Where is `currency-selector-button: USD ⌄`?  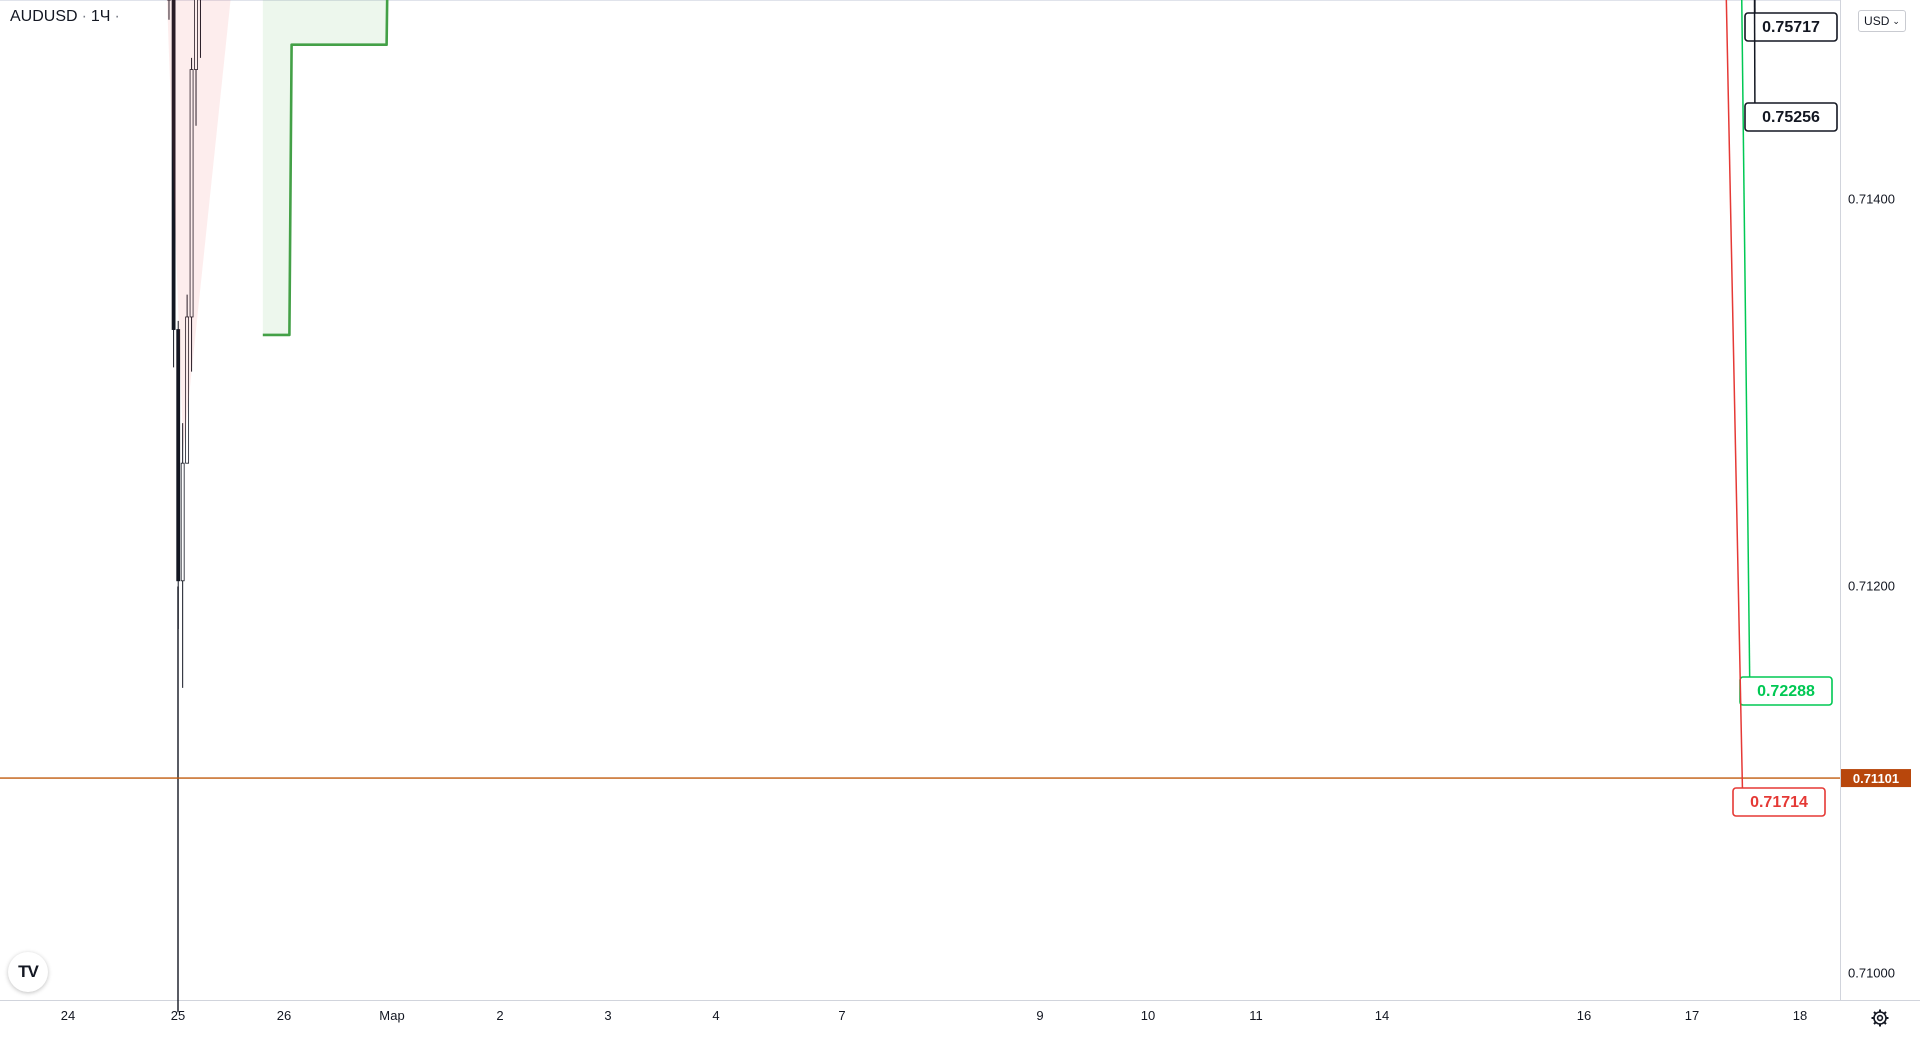 currency-selector-button: USD ⌄ is located at coordinates (1882, 21).